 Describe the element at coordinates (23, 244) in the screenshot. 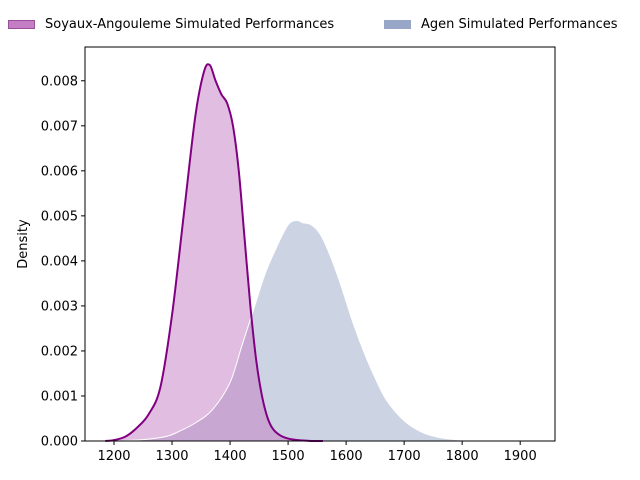

I see `y-axis-label: Density` at that location.